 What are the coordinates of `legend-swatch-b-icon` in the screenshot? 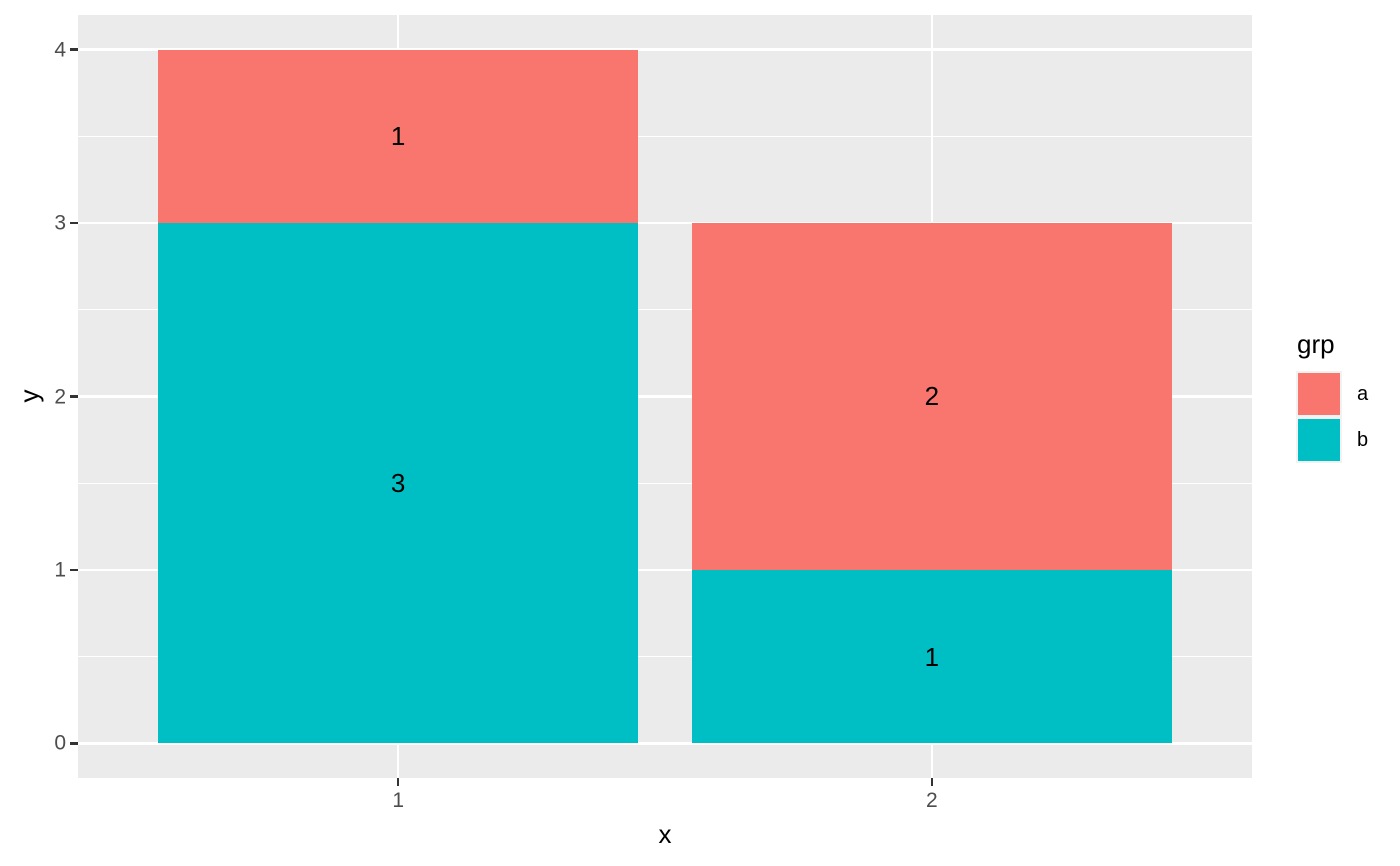 It's located at (1319, 440).